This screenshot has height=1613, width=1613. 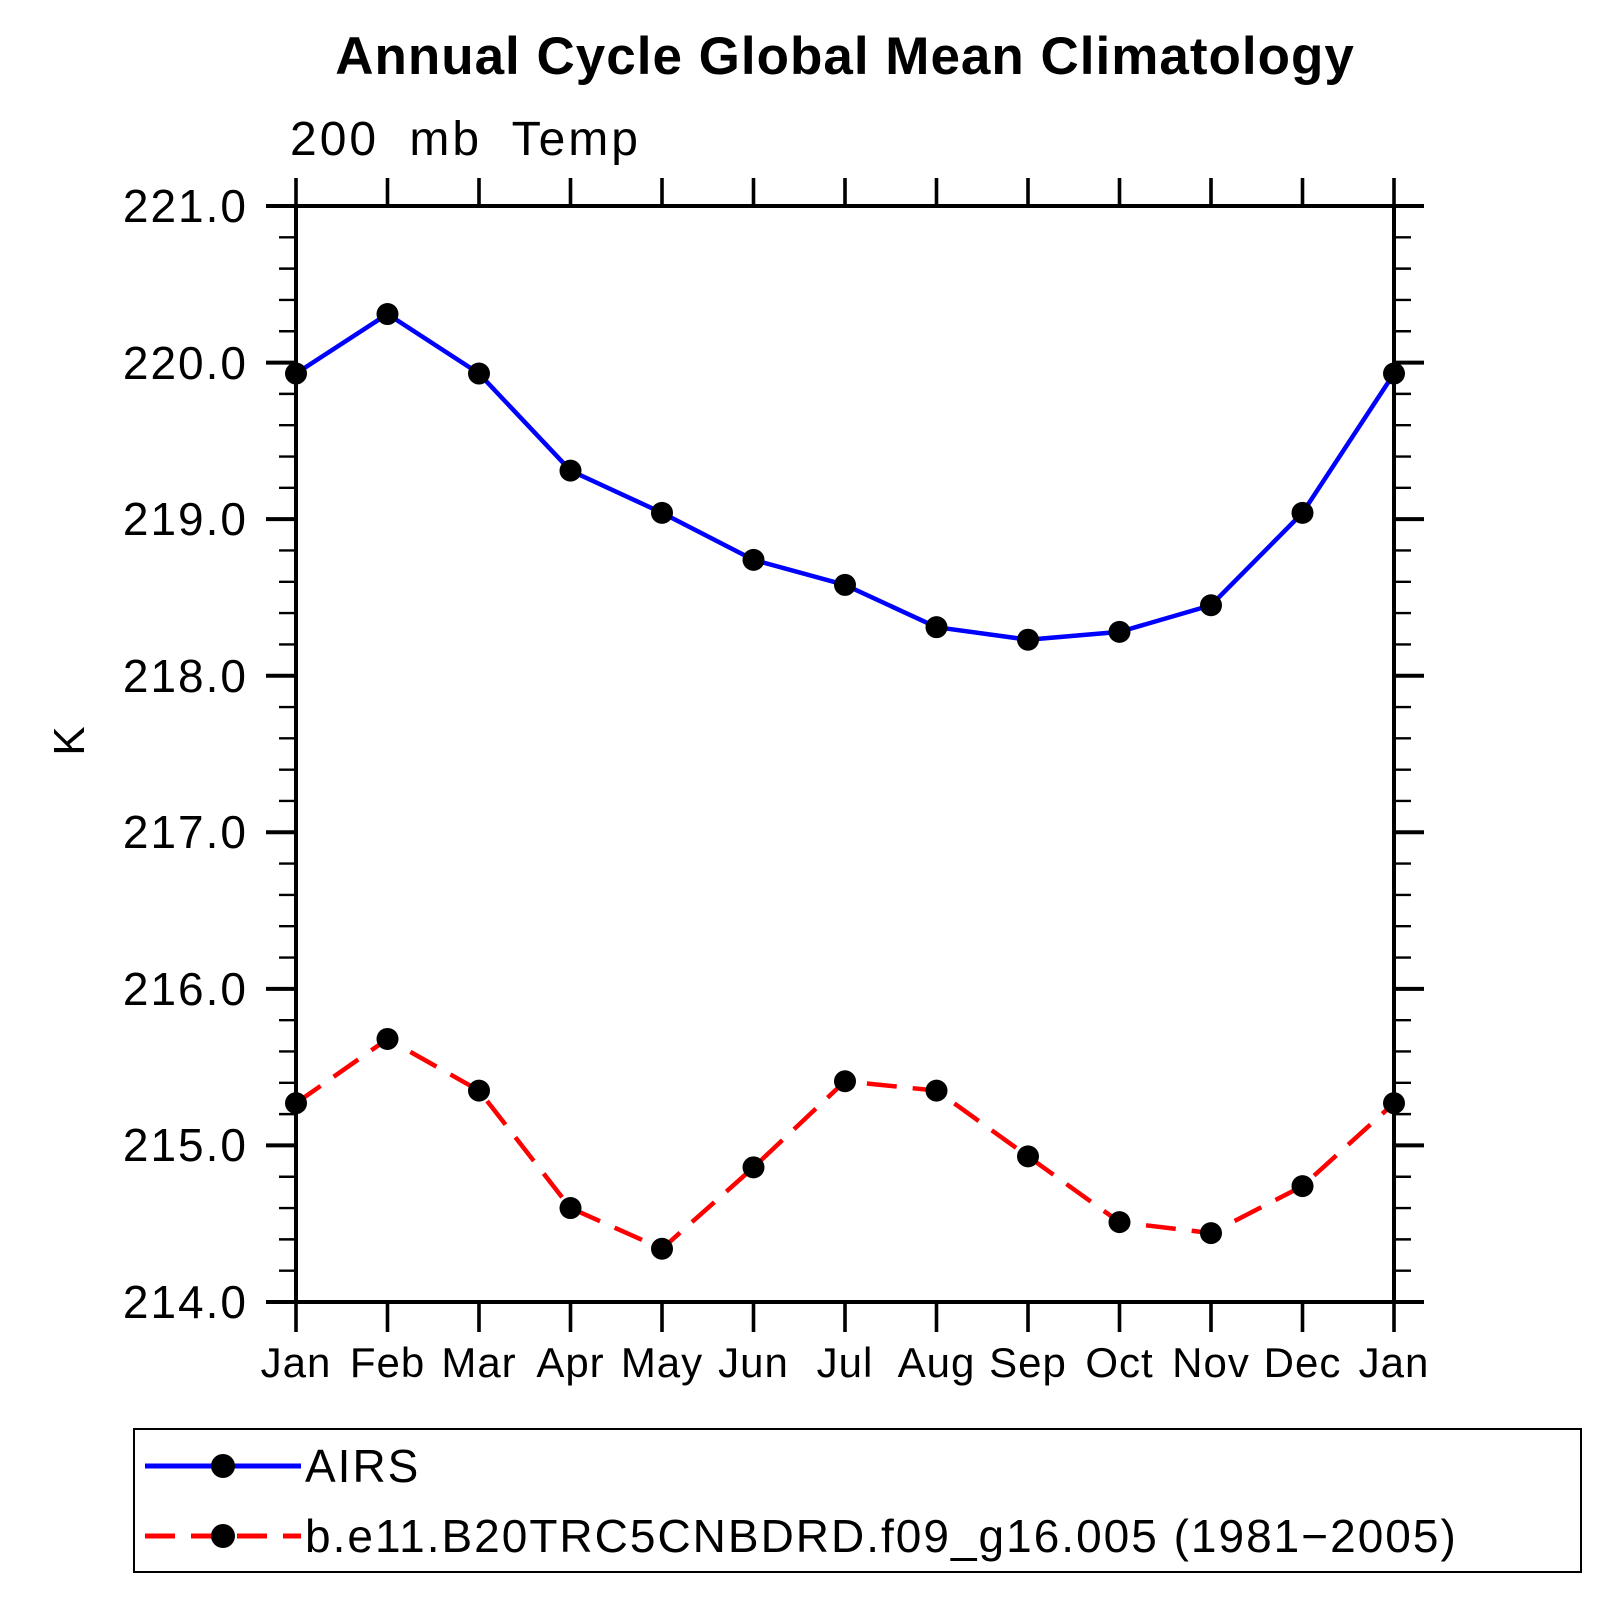 What do you see at coordinates (363, 1465) in the screenshot?
I see `legend-label-airs: AIRS` at bounding box center [363, 1465].